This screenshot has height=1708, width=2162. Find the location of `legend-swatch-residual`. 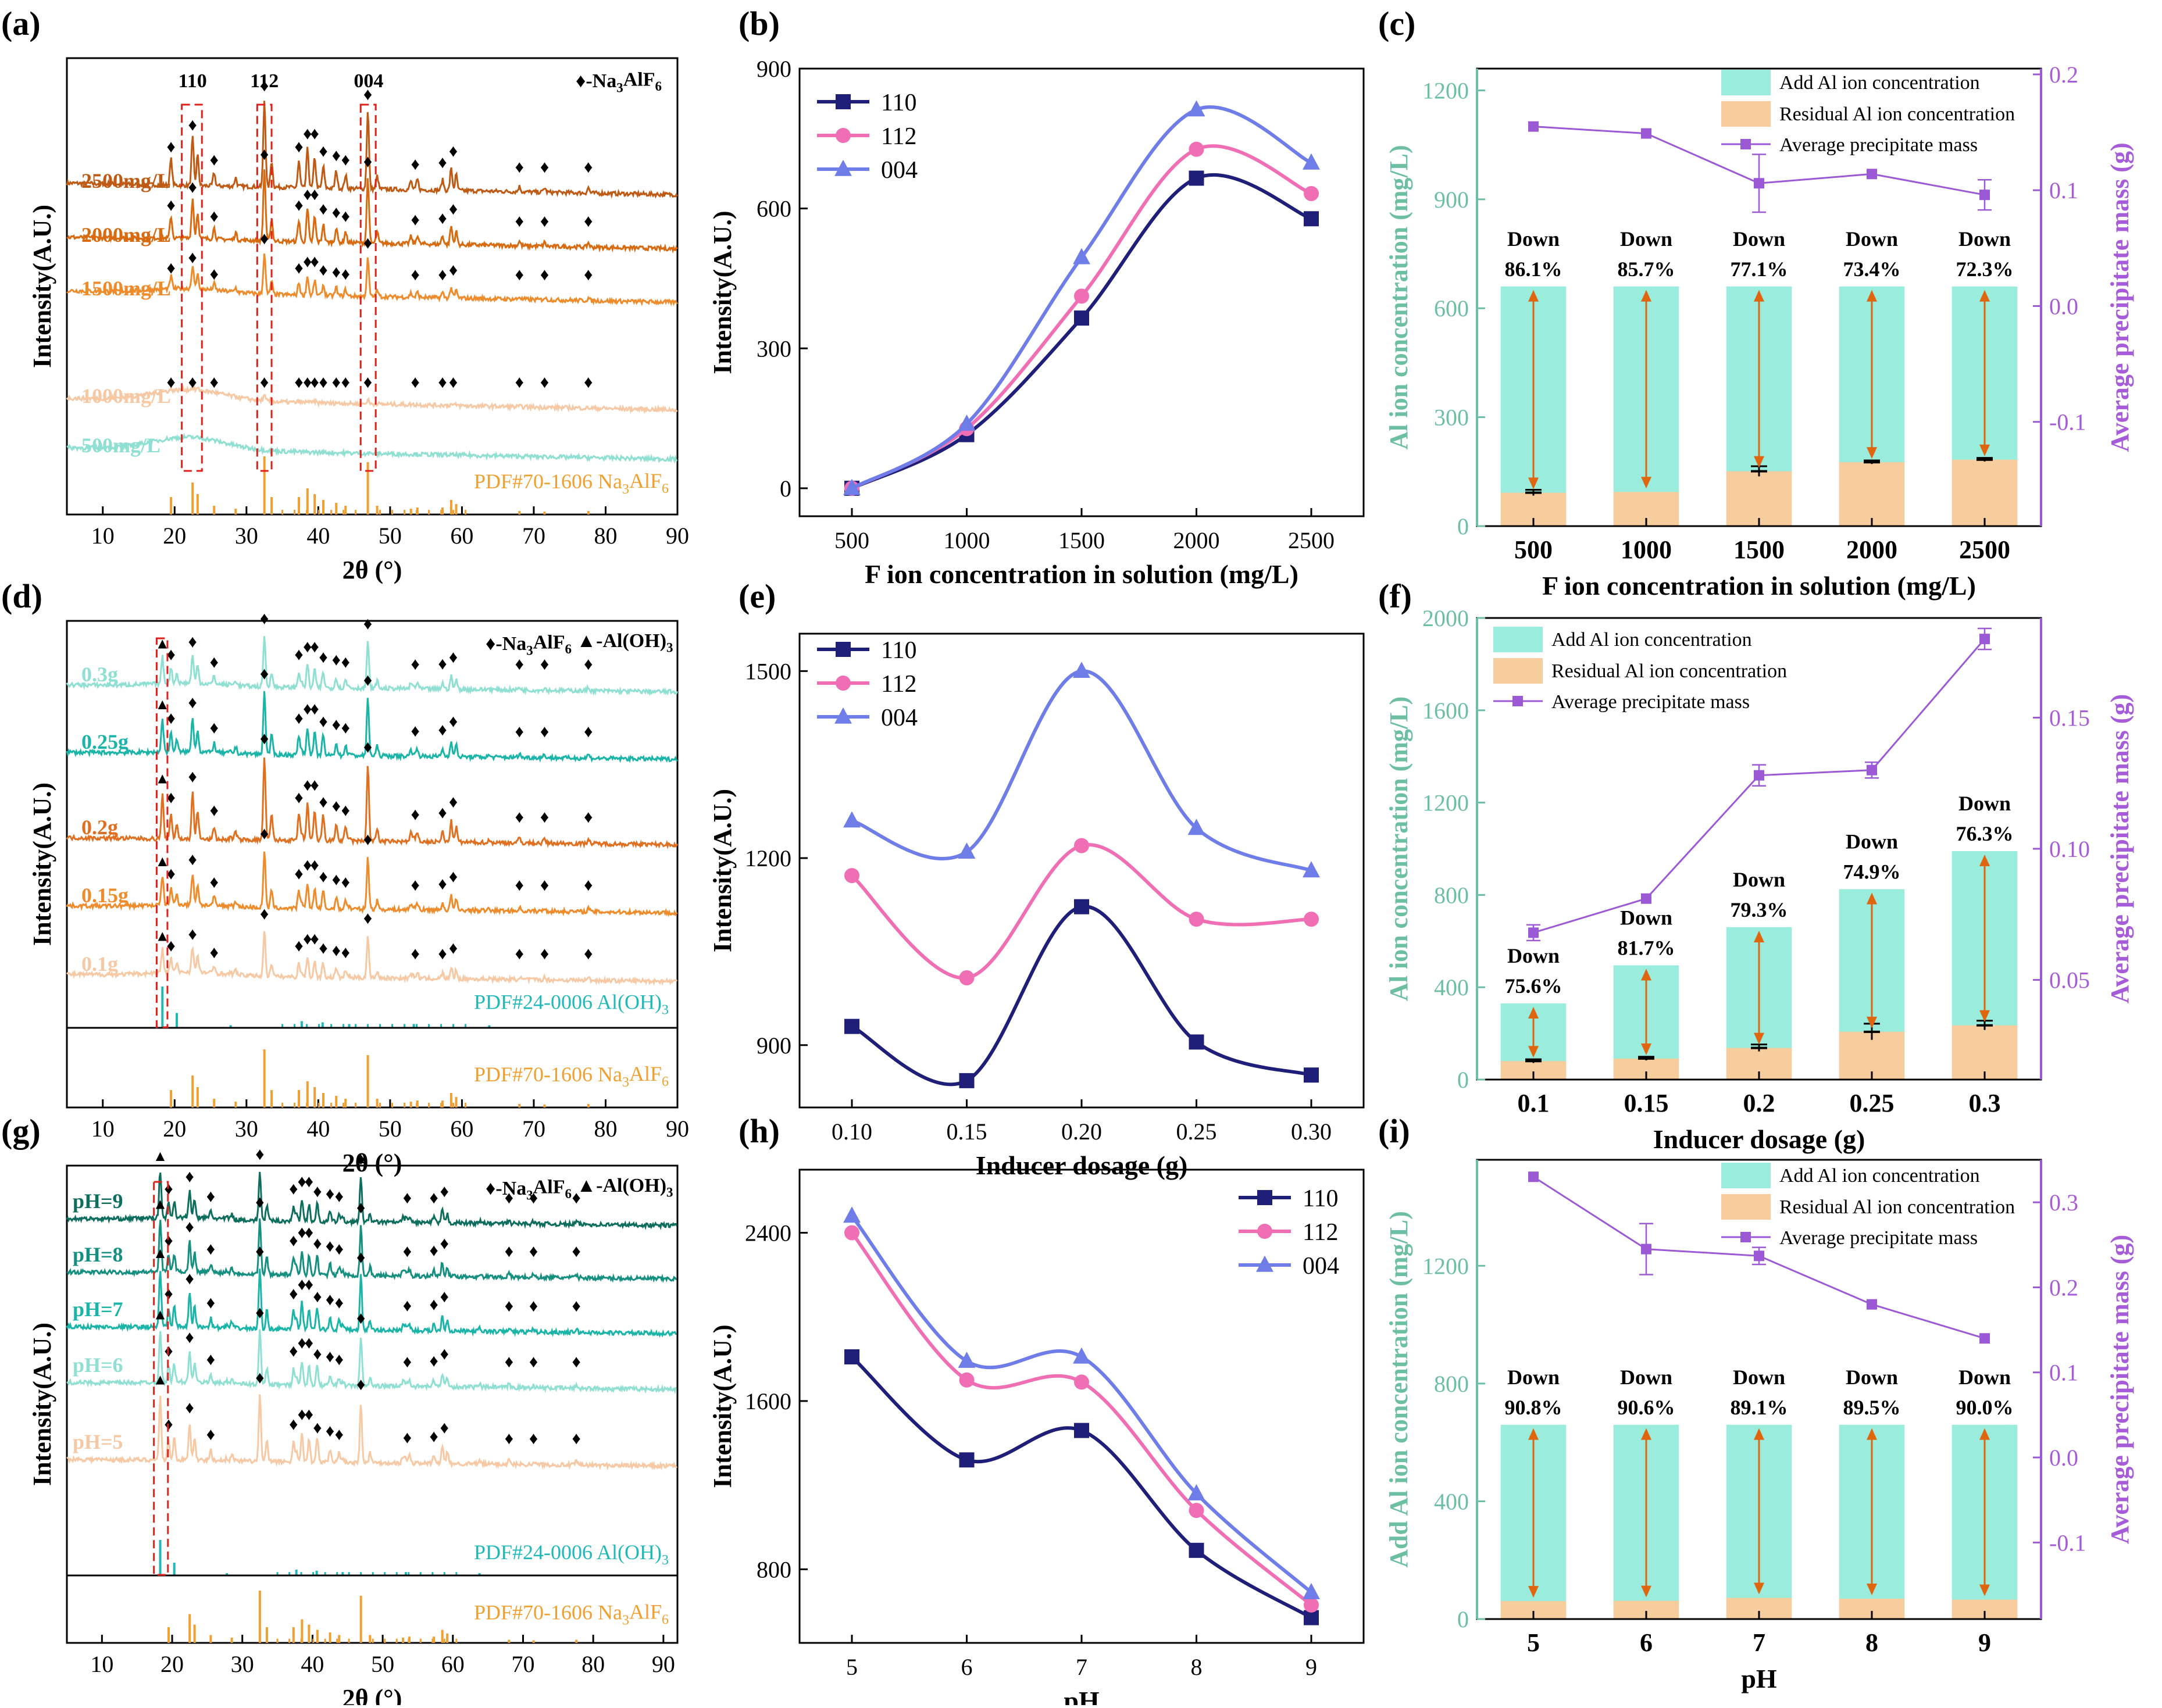

legend-swatch-residual is located at coordinates (1518, 671).